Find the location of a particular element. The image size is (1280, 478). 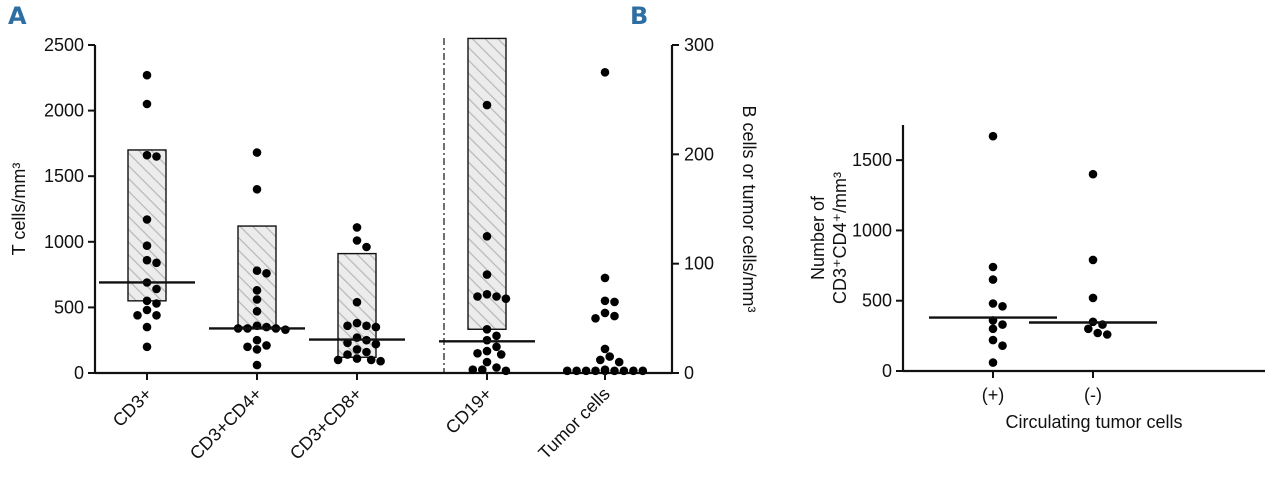

b-y-tick-label: 1500 is located at coordinates (872, 160).